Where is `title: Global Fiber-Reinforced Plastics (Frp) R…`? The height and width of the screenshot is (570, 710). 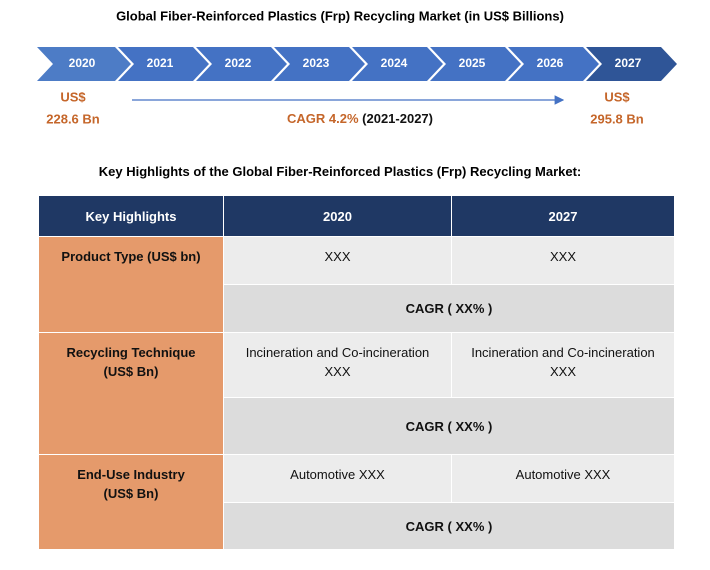
title: Global Fiber-Reinforced Plastics (Frp) R… is located at coordinates (340, 15).